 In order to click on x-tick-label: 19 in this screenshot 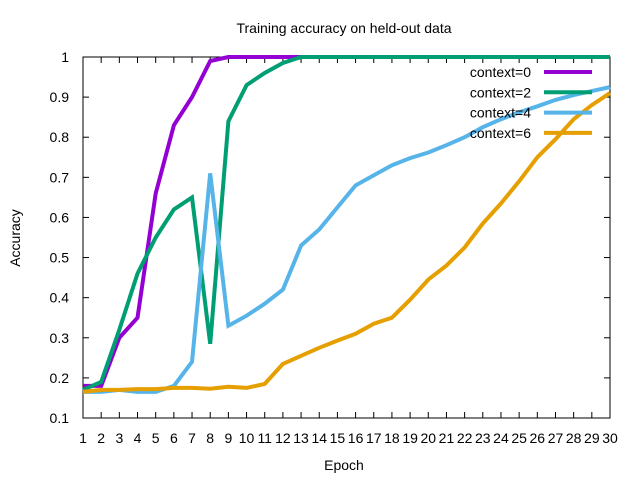, I will do `click(410, 438)`.